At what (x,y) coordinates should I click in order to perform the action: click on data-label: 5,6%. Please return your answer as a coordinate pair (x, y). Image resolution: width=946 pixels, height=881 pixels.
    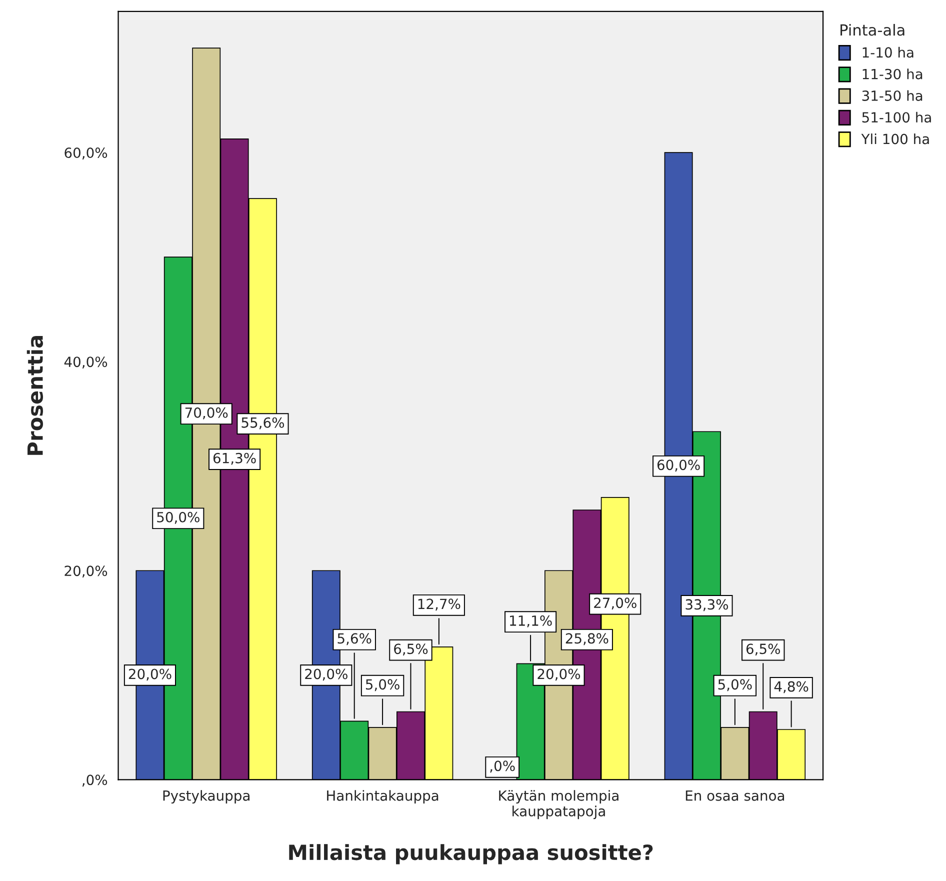
    Looking at the image, I should click on (355, 639).